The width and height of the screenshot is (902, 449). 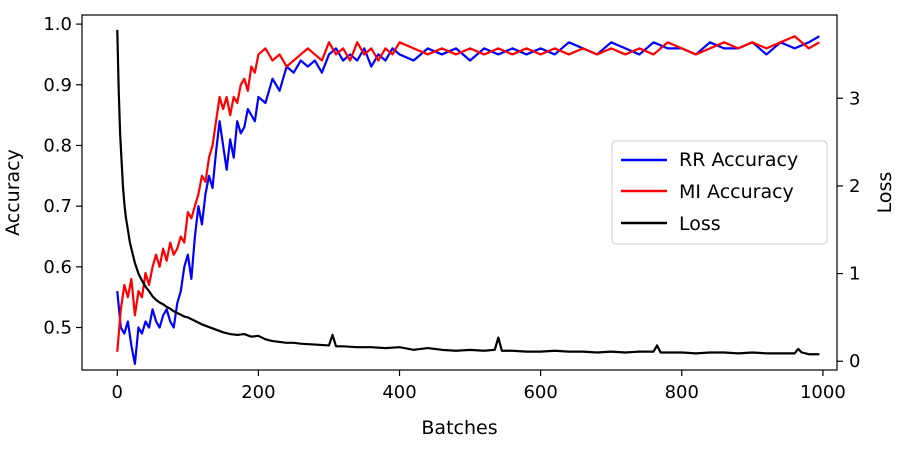 I want to click on y-axis-right: 0 1 2 3, so click(x=848, y=230).